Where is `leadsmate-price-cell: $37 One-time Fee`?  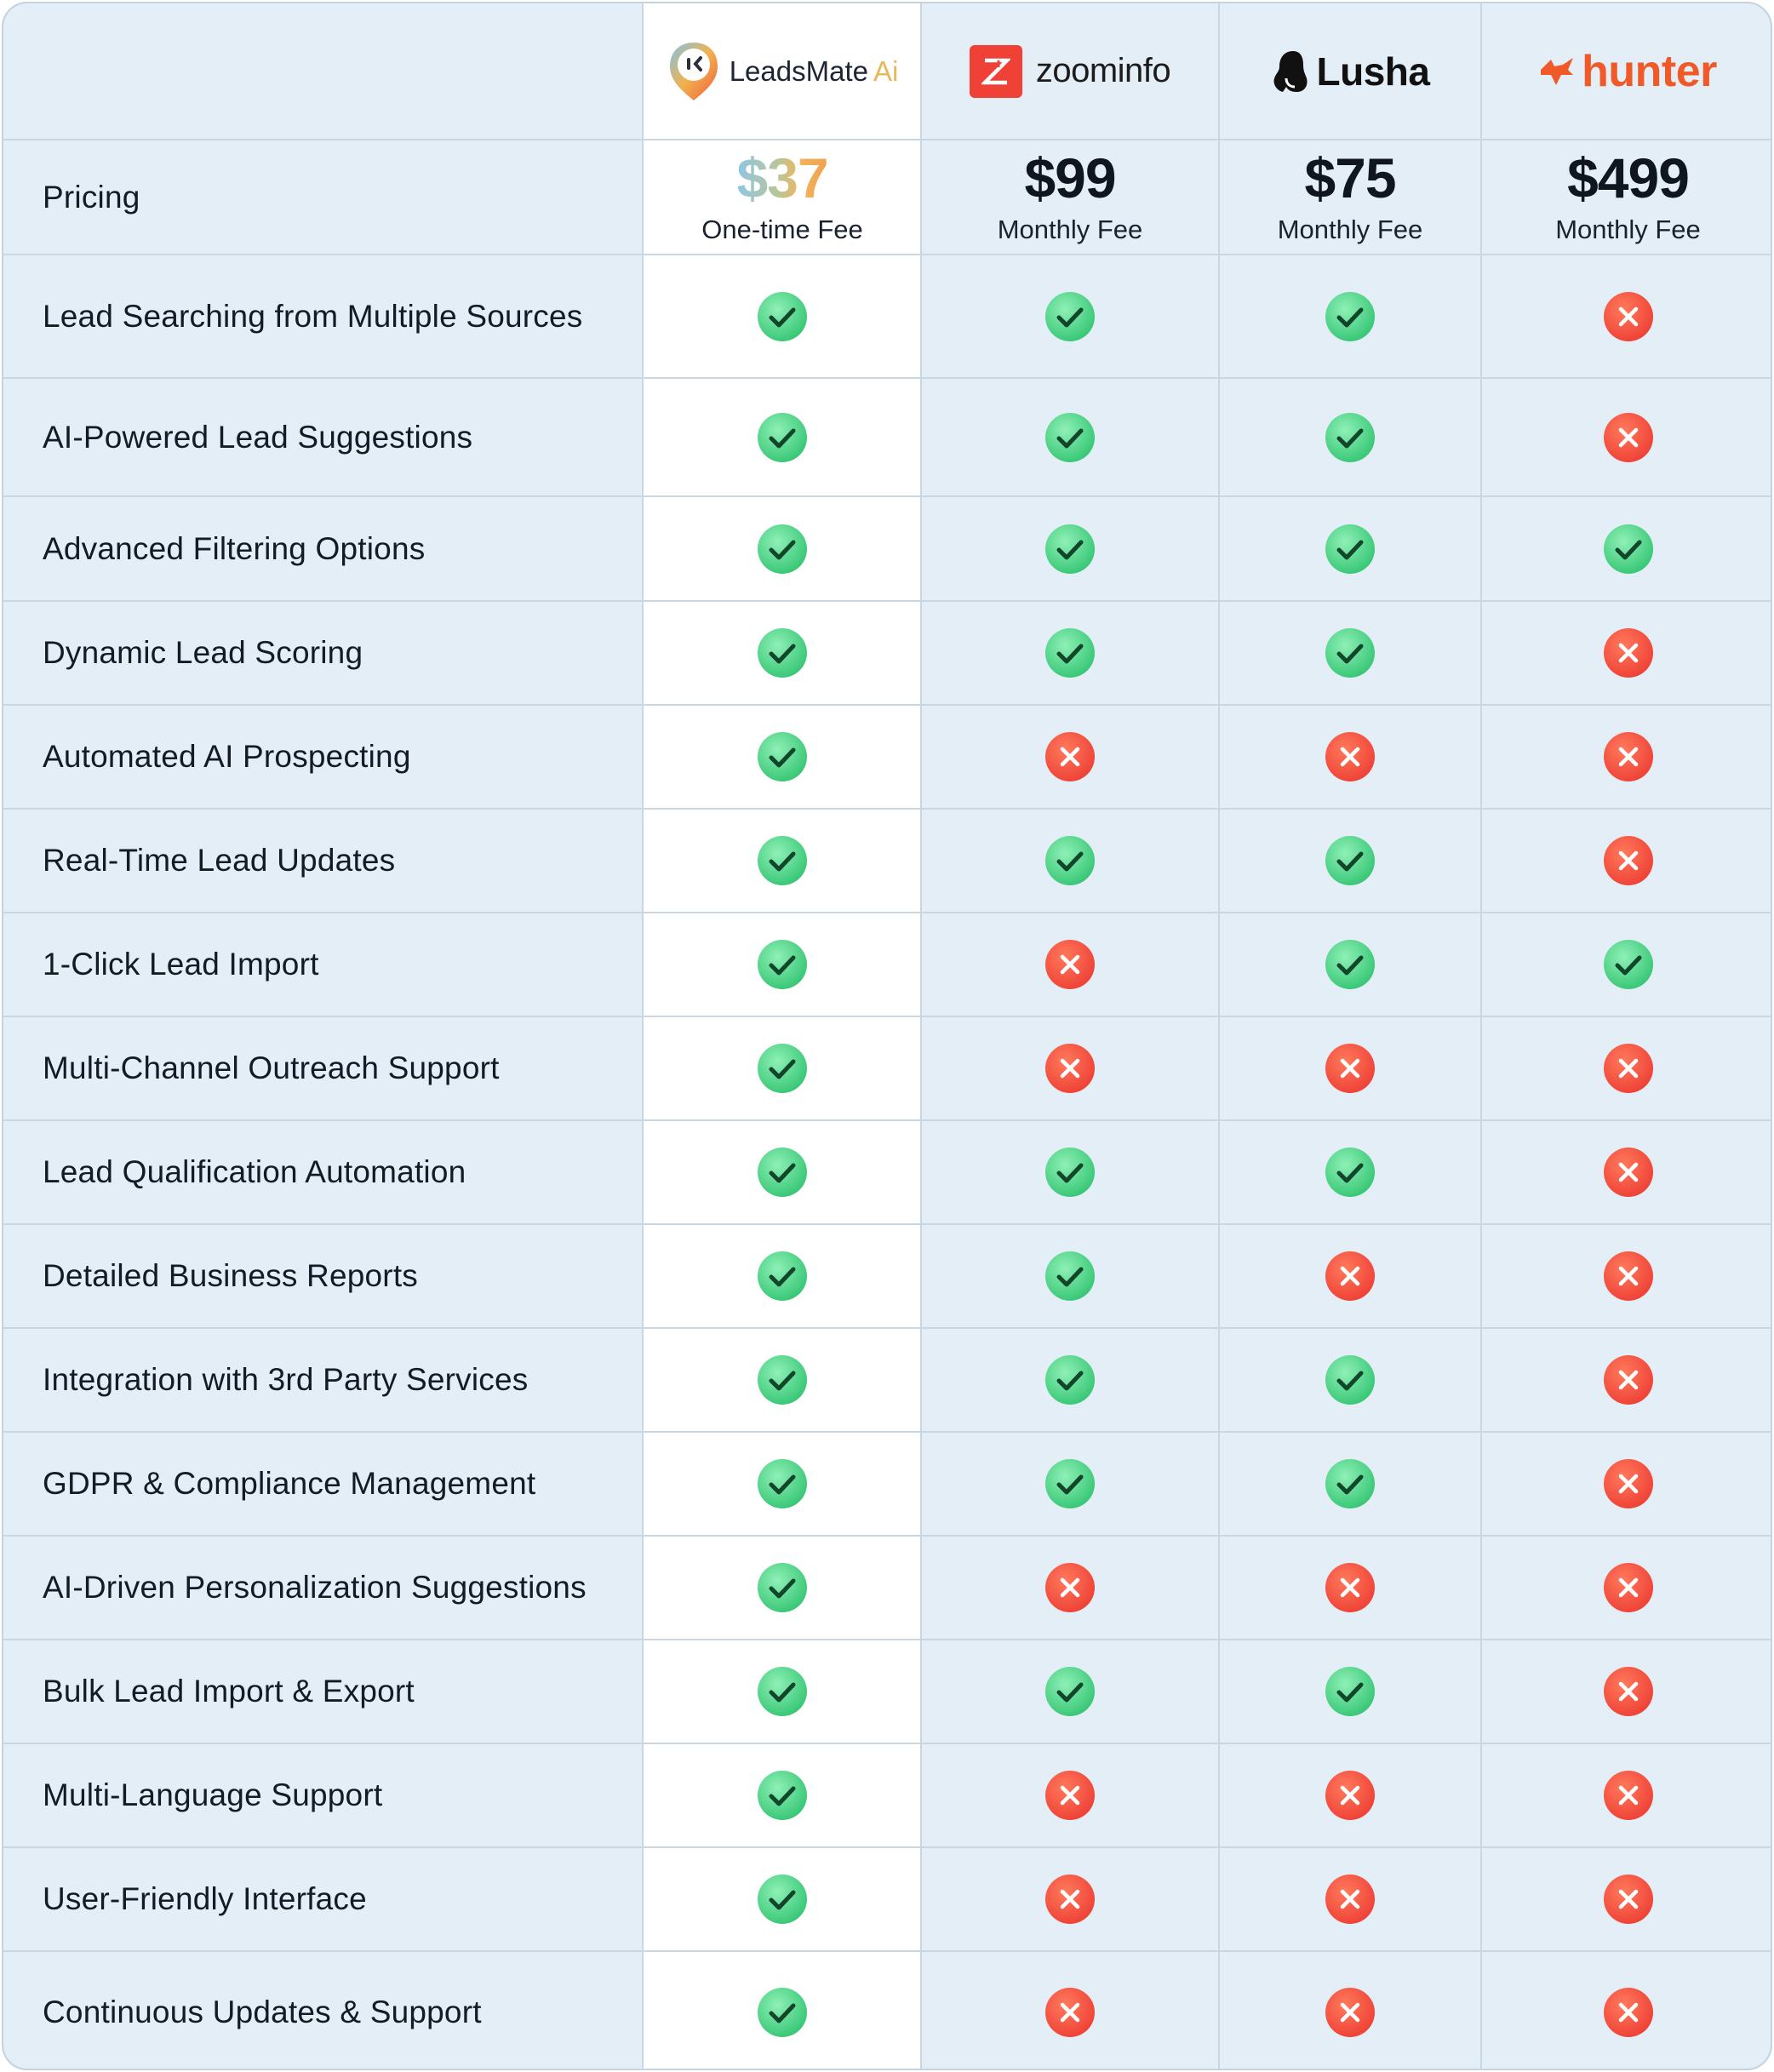
leadsmate-price-cell: $37 One-time Fee is located at coordinates (782, 197).